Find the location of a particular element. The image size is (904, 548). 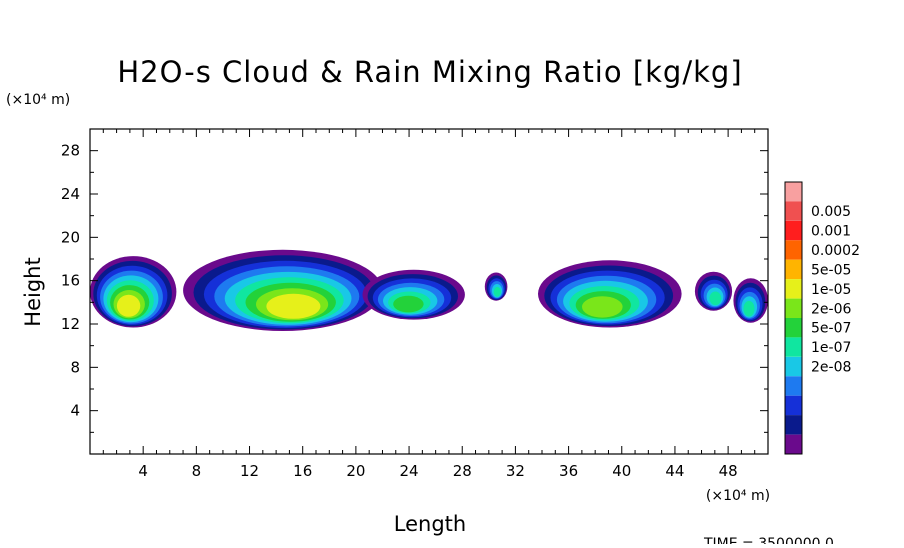

y-tick-label: 16 is located at coordinates (70, 281).